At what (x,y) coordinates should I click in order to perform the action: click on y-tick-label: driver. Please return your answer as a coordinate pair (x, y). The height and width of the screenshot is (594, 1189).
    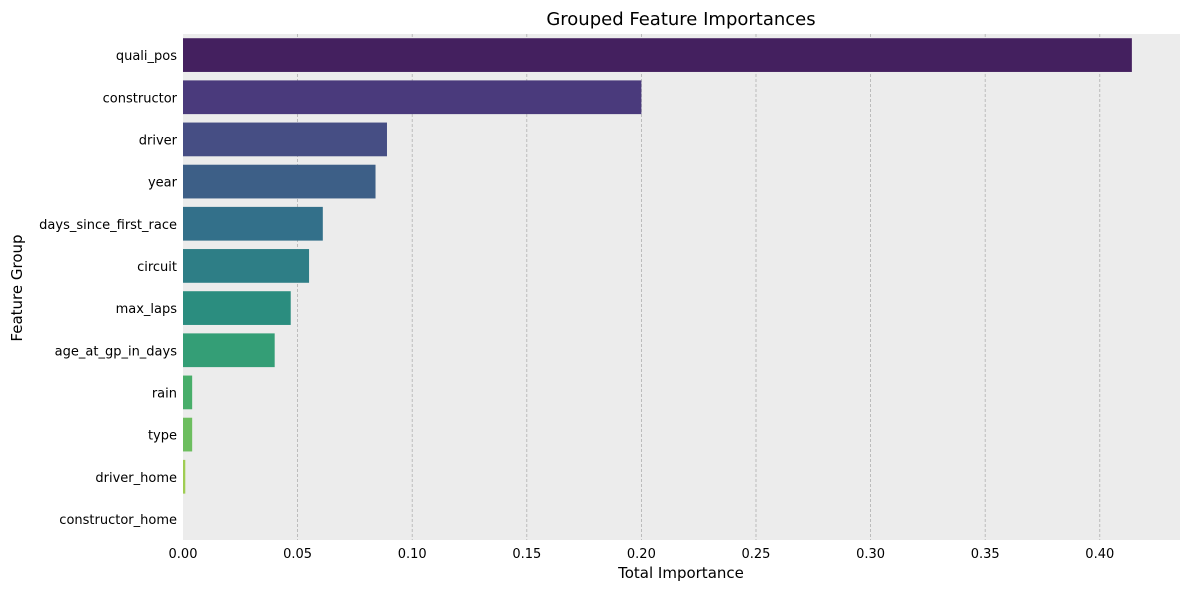
    Looking at the image, I should click on (158, 140).